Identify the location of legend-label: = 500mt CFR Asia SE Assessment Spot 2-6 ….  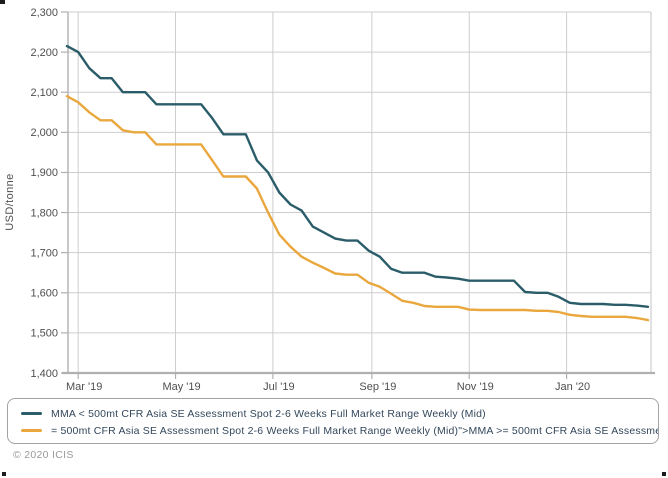
(354, 430).